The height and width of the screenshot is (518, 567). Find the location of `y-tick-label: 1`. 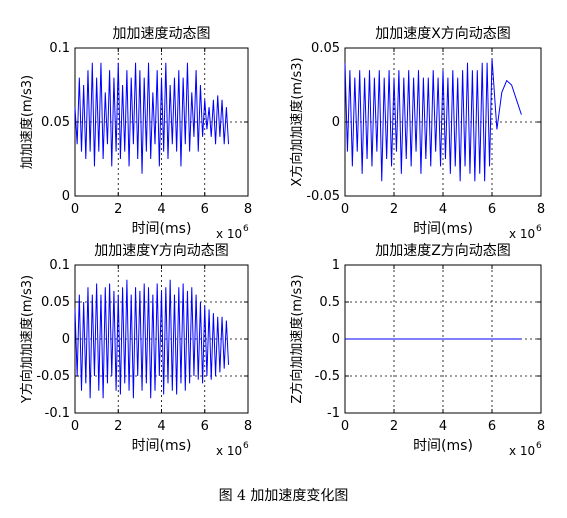

y-tick-label: 1 is located at coordinates (336, 265).